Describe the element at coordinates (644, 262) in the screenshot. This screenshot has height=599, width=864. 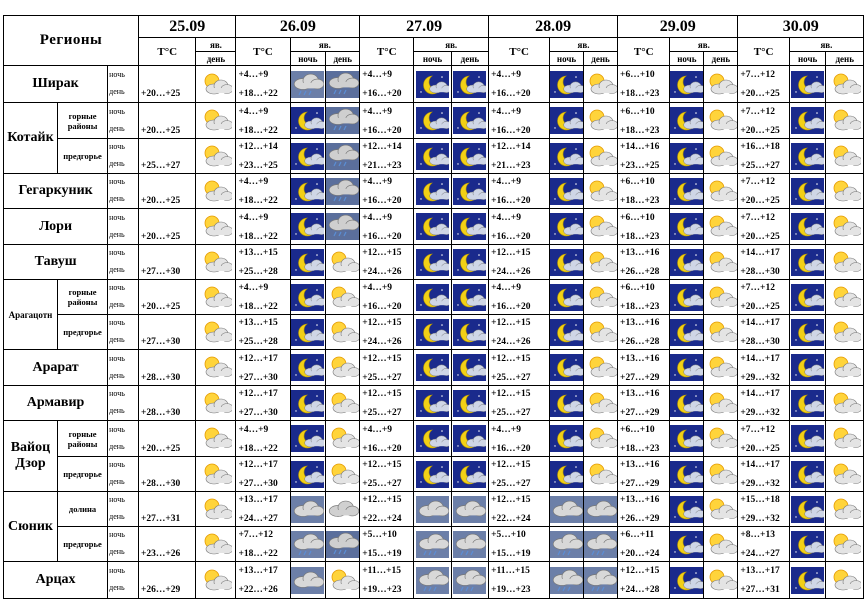
I see `temp-cell: +13…+16 +26…+28` at that location.